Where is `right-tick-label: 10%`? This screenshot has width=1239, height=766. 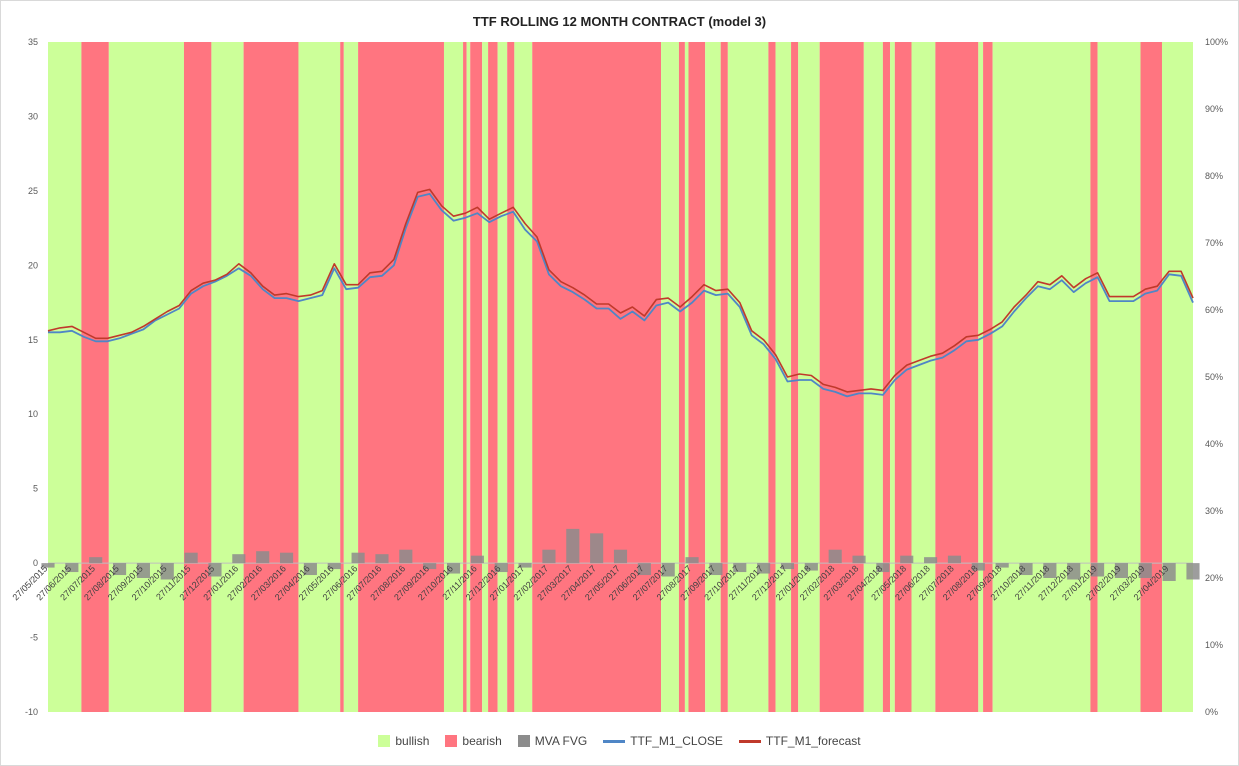
right-tick-label: 10% is located at coordinates (1214, 645).